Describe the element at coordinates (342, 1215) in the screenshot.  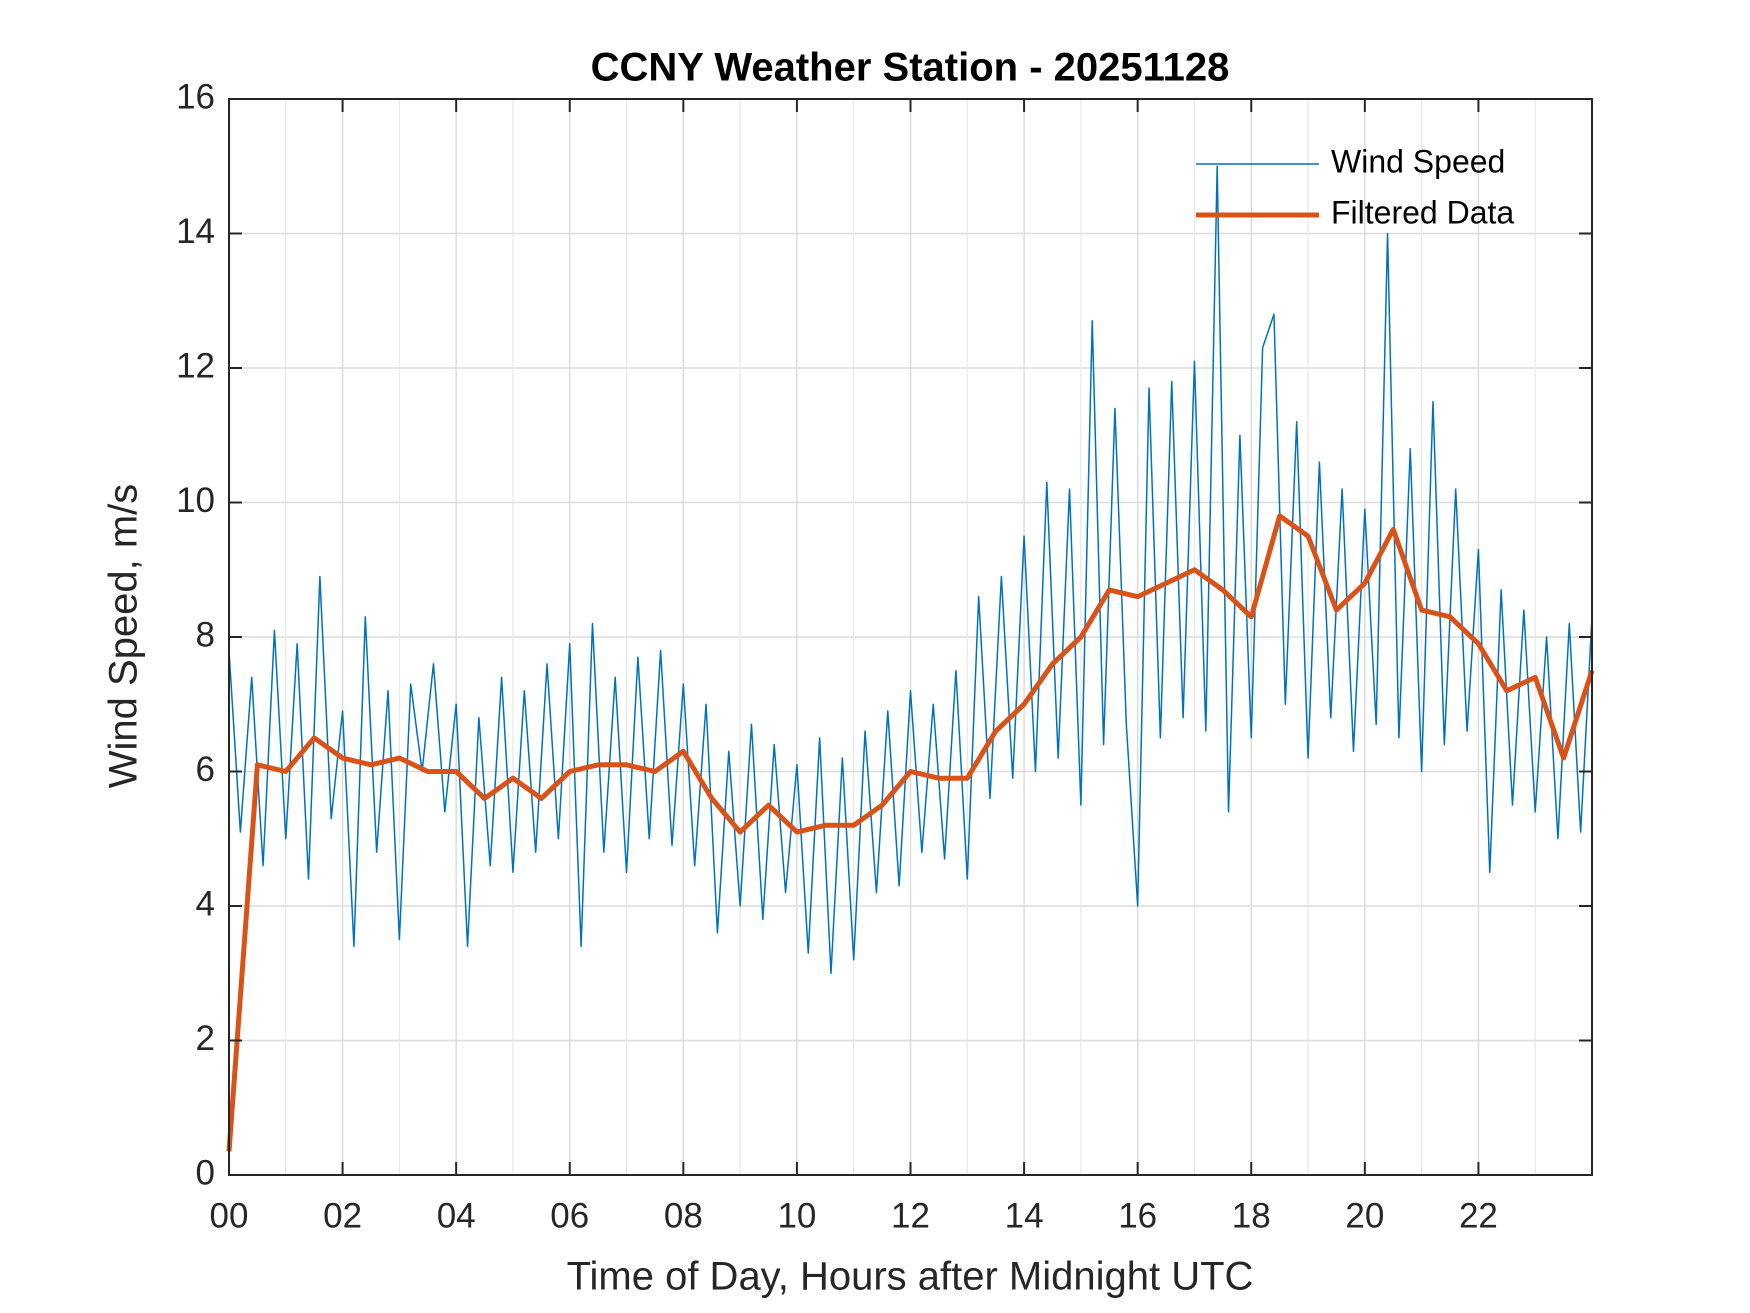
I see `x-tick-label: 02` at that location.